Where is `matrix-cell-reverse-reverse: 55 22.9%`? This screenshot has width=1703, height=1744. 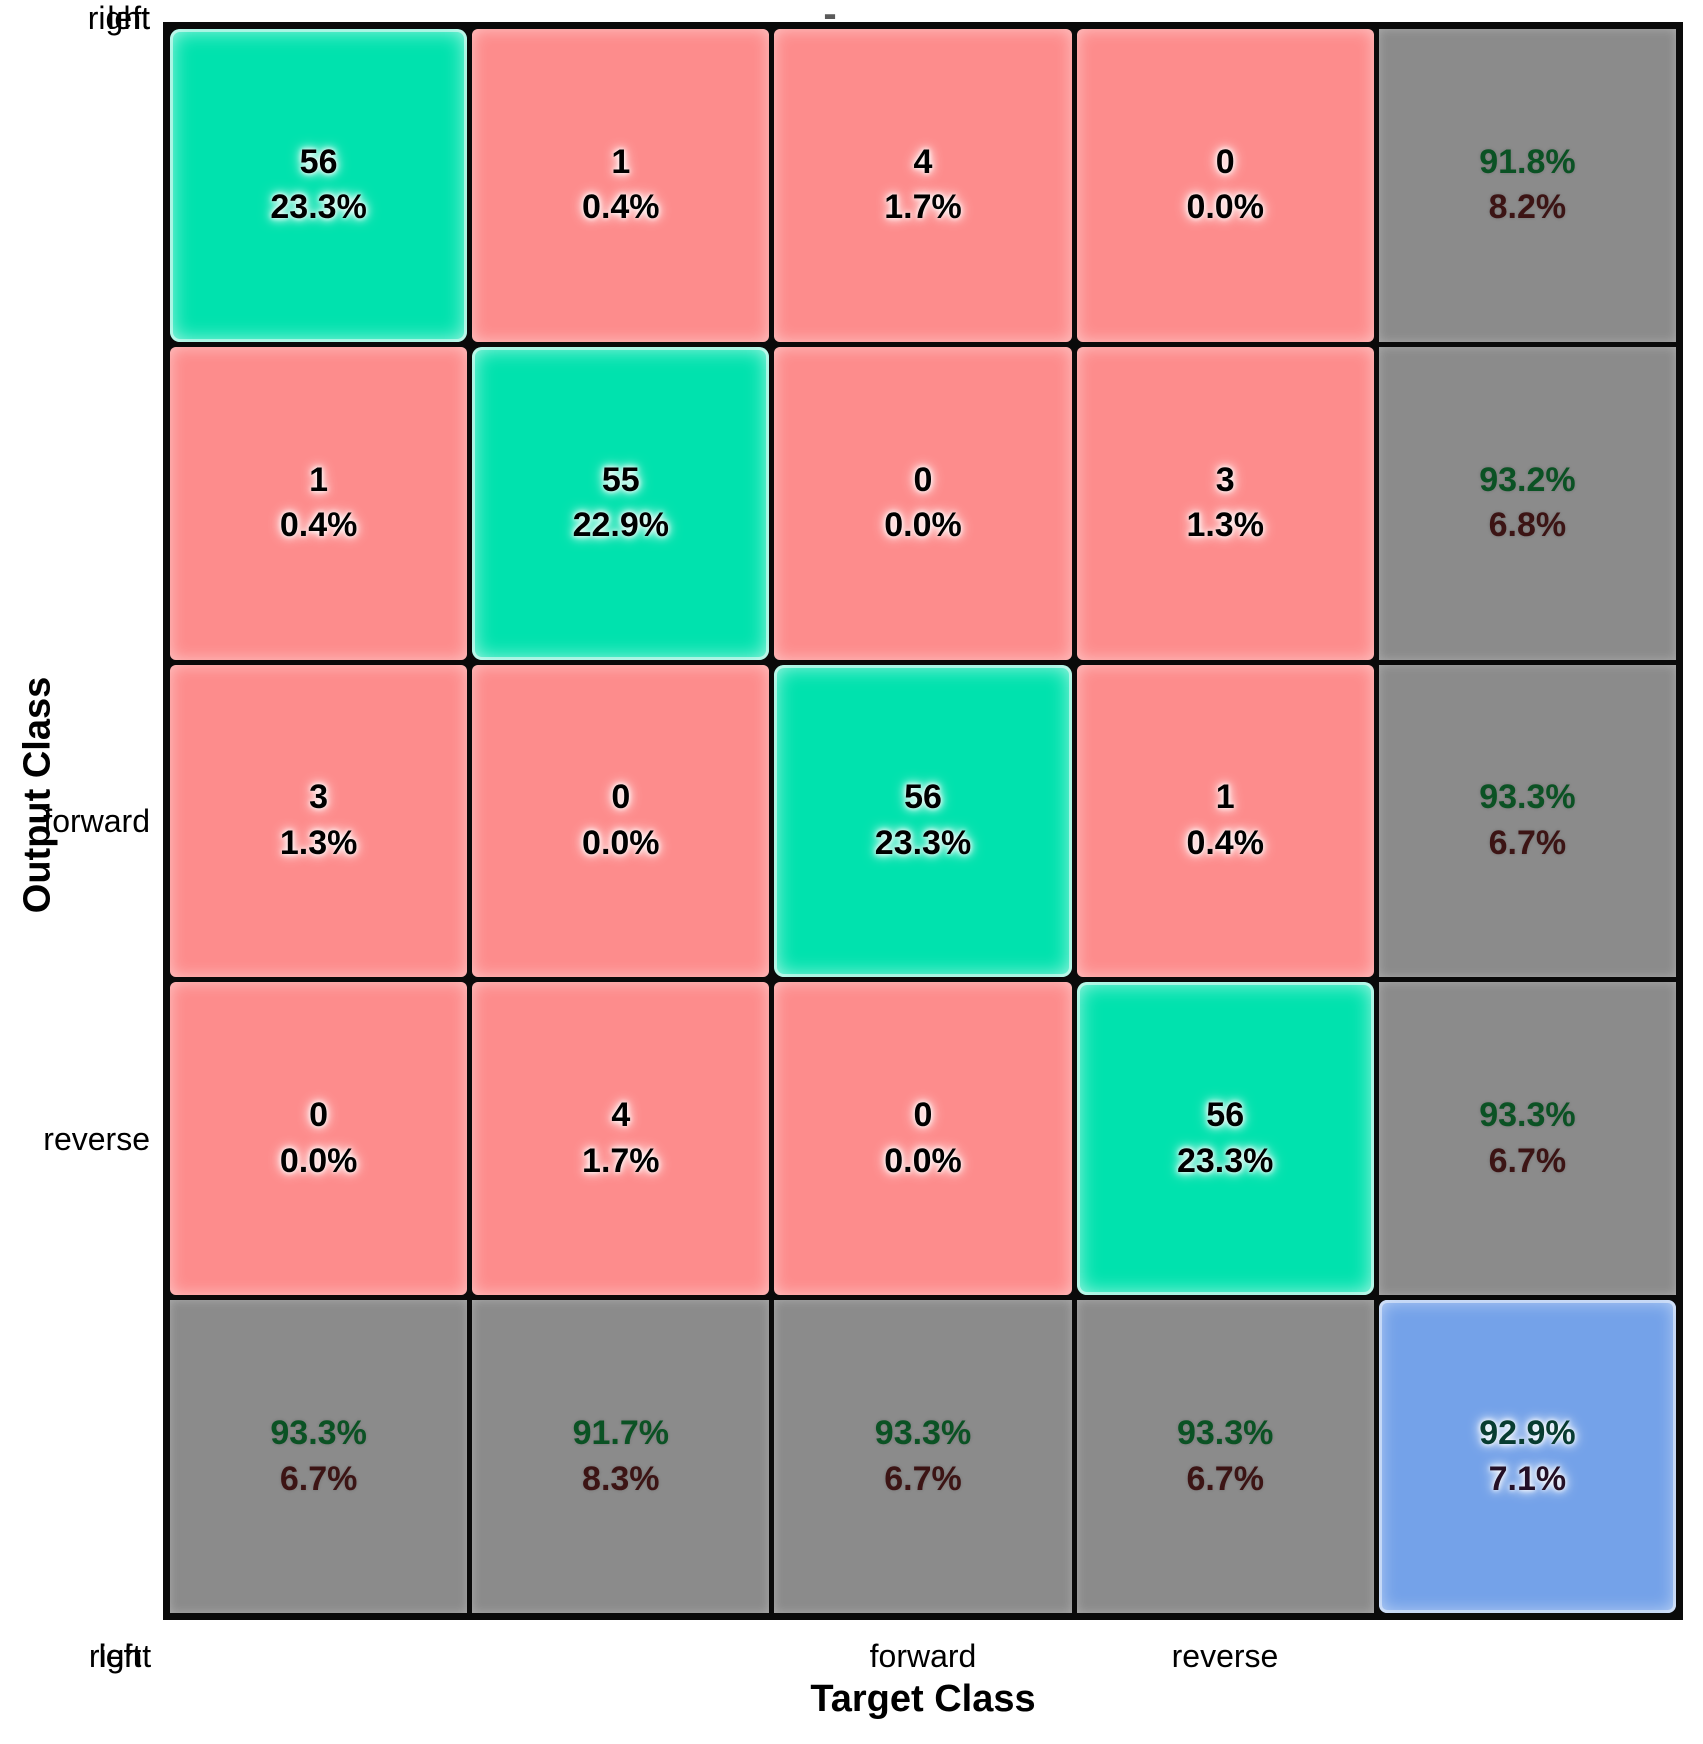 matrix-cell-reverse-reverse: 55 22.9% is located at coordinates (621, 503).